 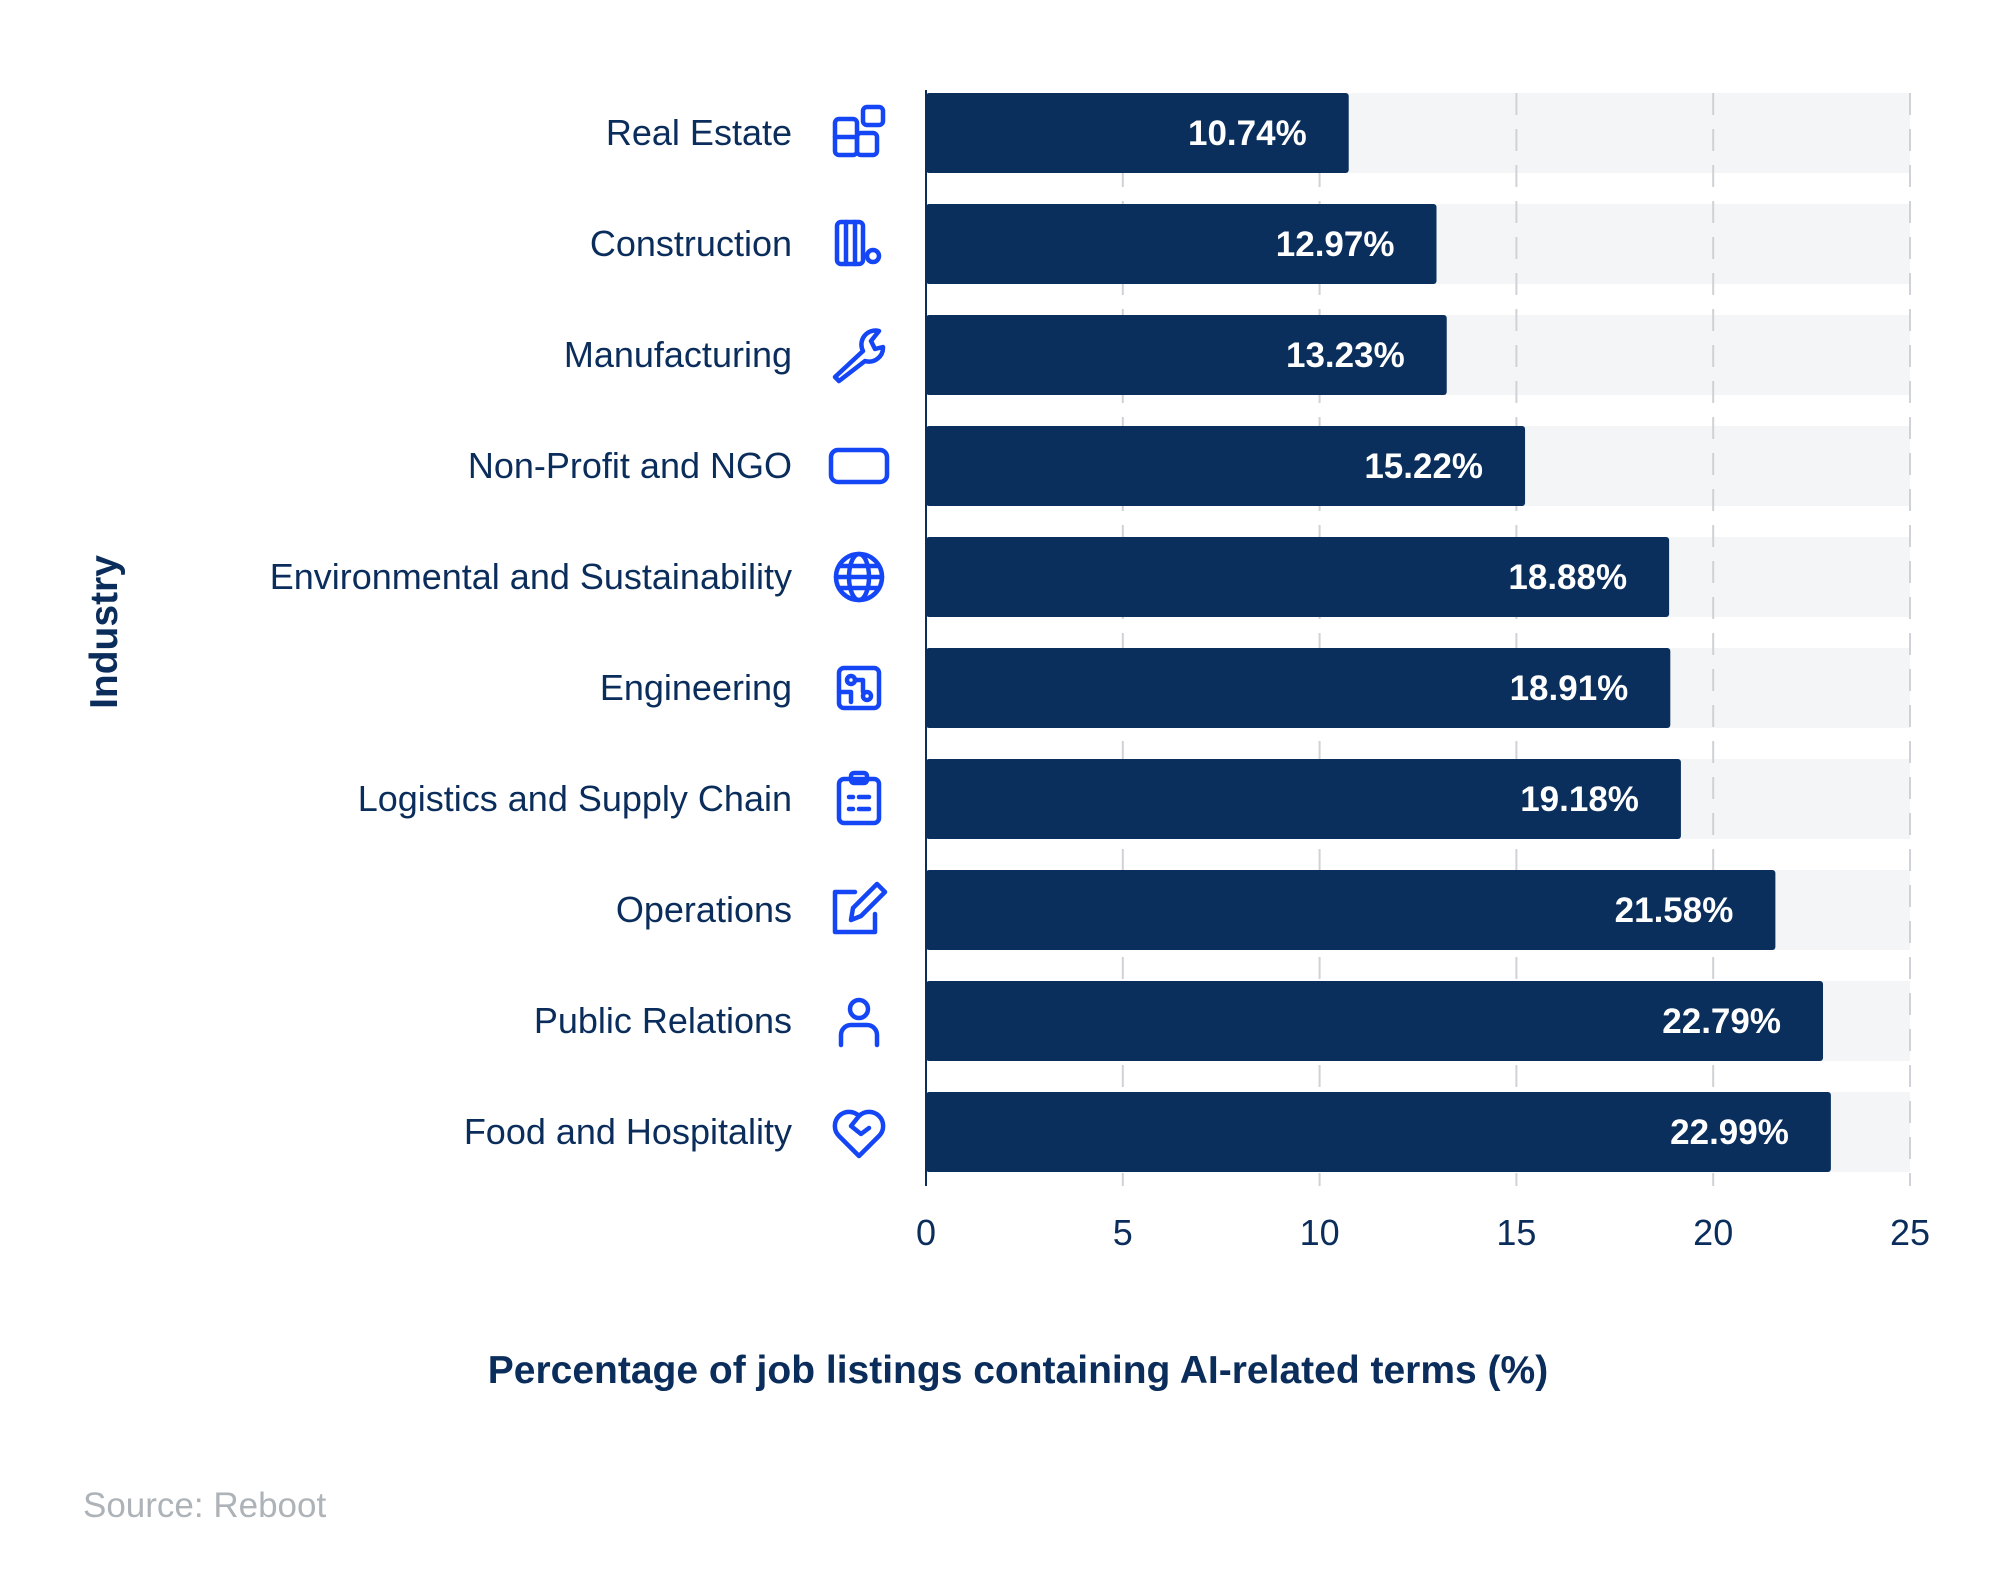 What do you see at coordinates (1123, 1232) in the screenshot?
I see `x-tick-label: 5` at bounding box center [1123, 1232].